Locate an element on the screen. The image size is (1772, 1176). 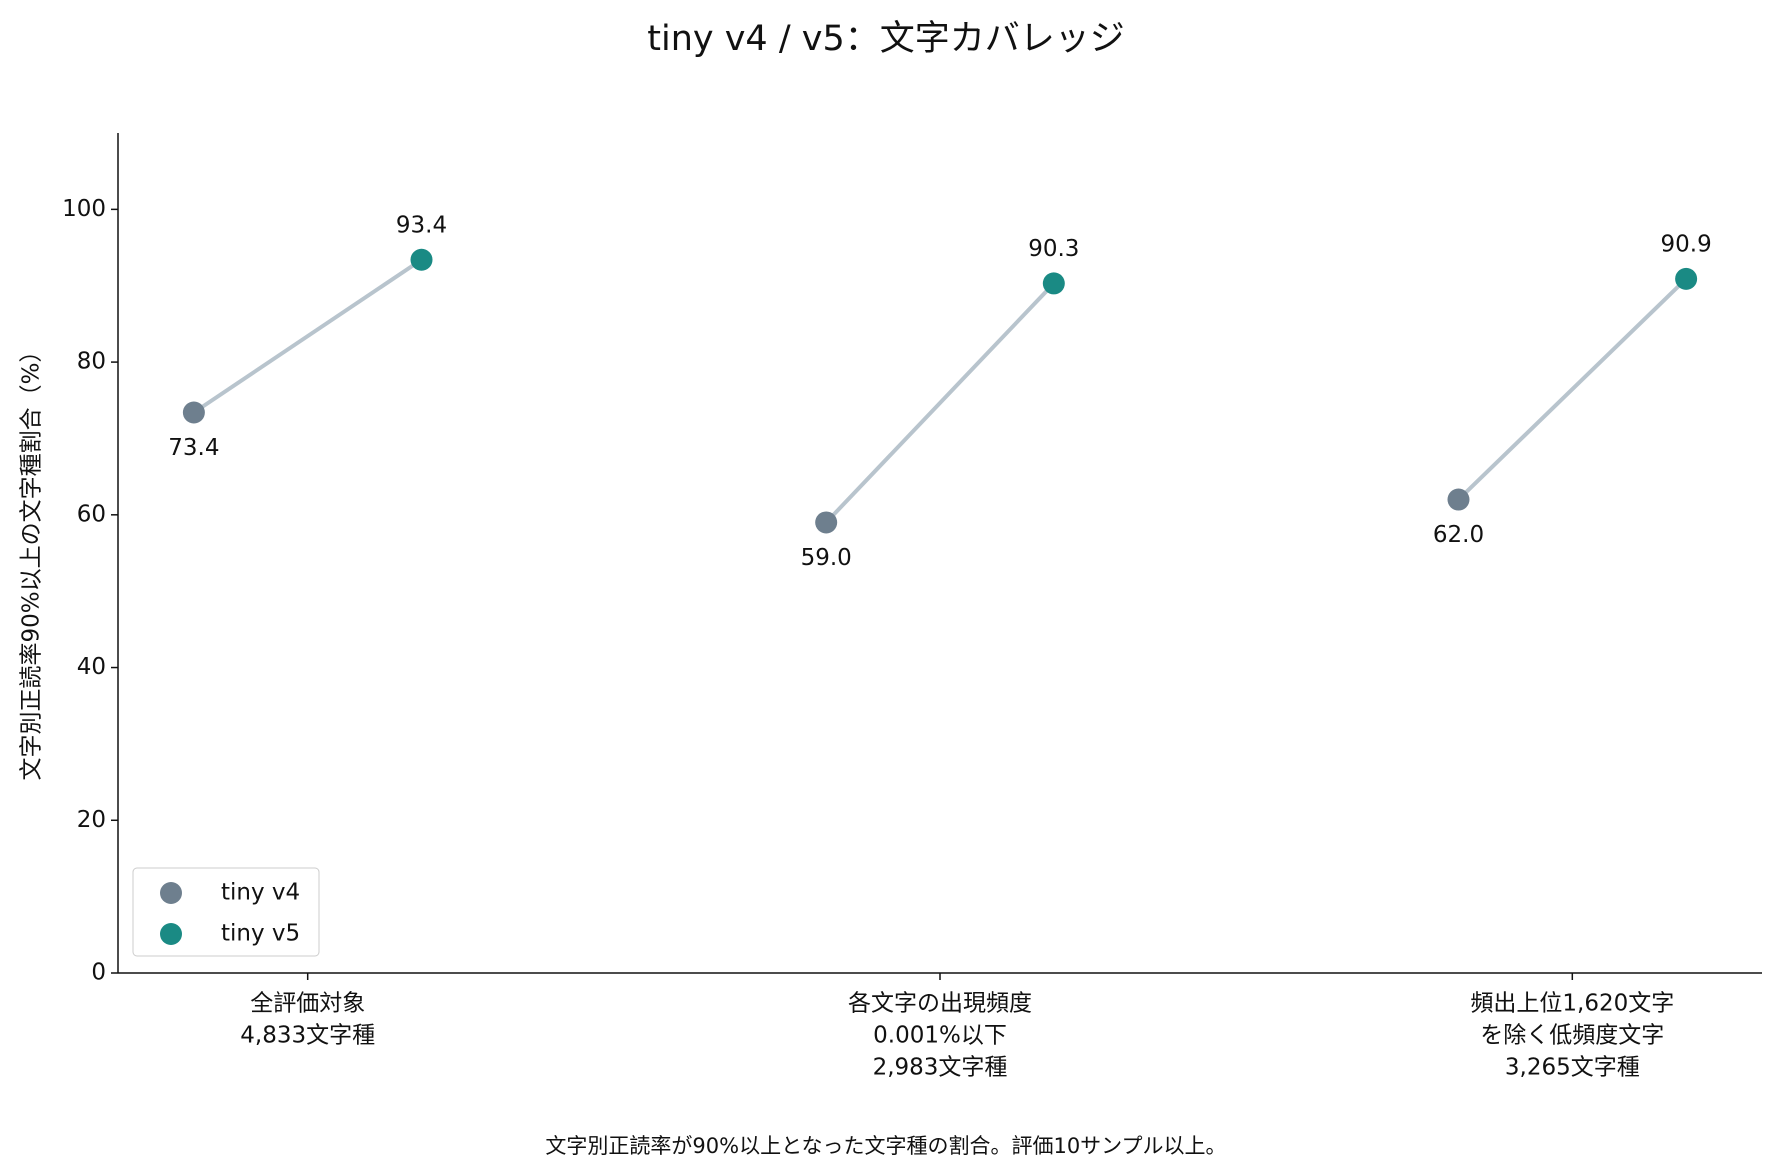
x-tick-label: 各文字の出現頻度 is located at coordinates (940, 1004).